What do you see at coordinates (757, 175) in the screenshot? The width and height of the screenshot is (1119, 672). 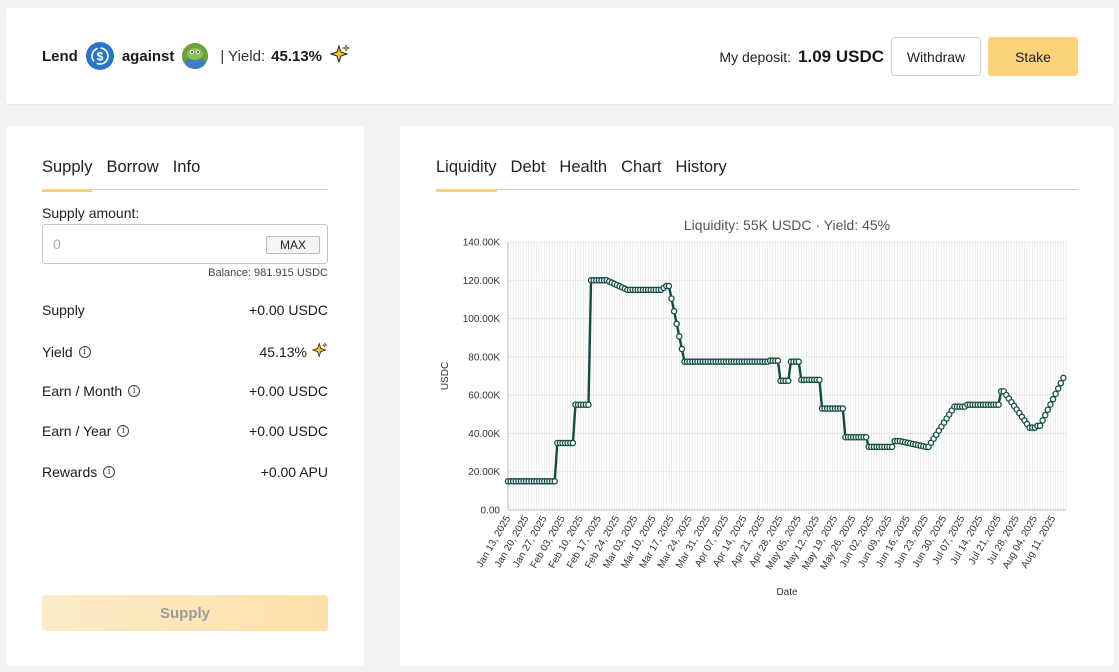 I see `chart-tabs: Liquidity Debt Health Chart History` at bounding box center [757, 175].